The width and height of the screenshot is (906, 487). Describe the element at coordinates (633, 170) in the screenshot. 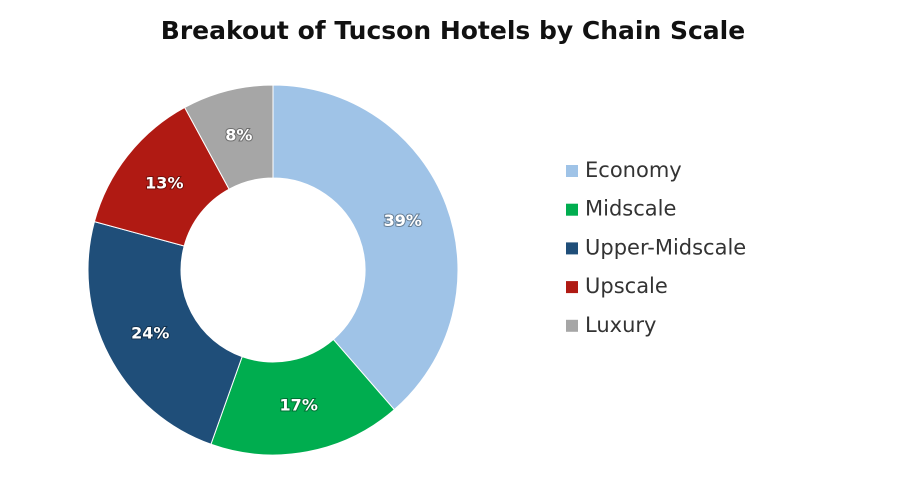

I see `legend-label: Economy` at that location.